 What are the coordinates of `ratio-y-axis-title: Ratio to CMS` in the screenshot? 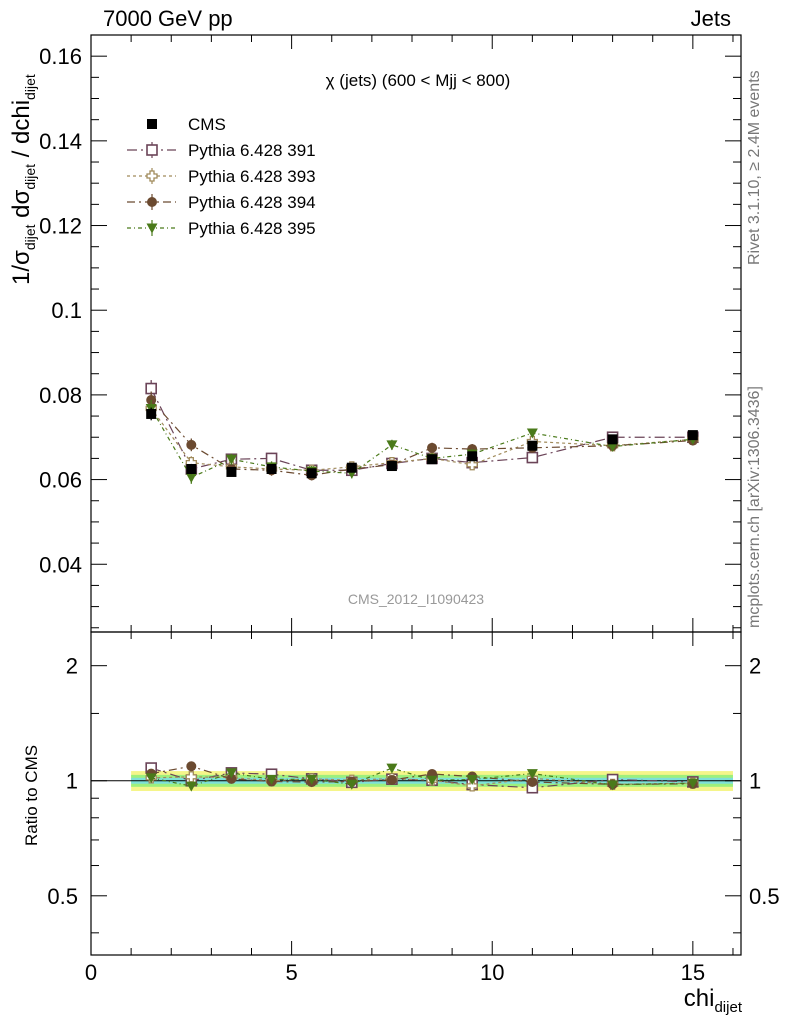 It's located at (31, 795).